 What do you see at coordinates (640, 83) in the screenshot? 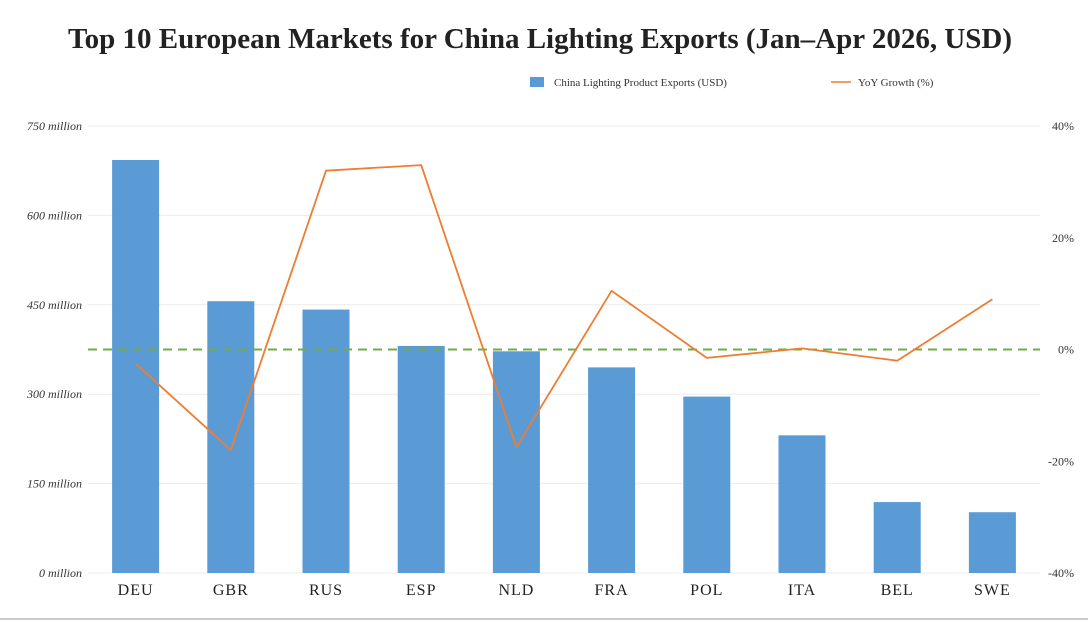
I see `legend-bar-label: China Lighting Product Exports (USD)` at bounding box center [640, 83].